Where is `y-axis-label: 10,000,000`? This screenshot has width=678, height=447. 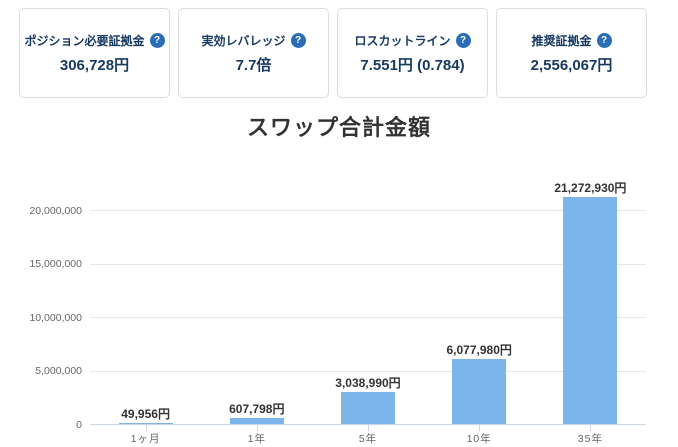
y-axis-label: 10,000,000 is located at coordinates (55, 317).